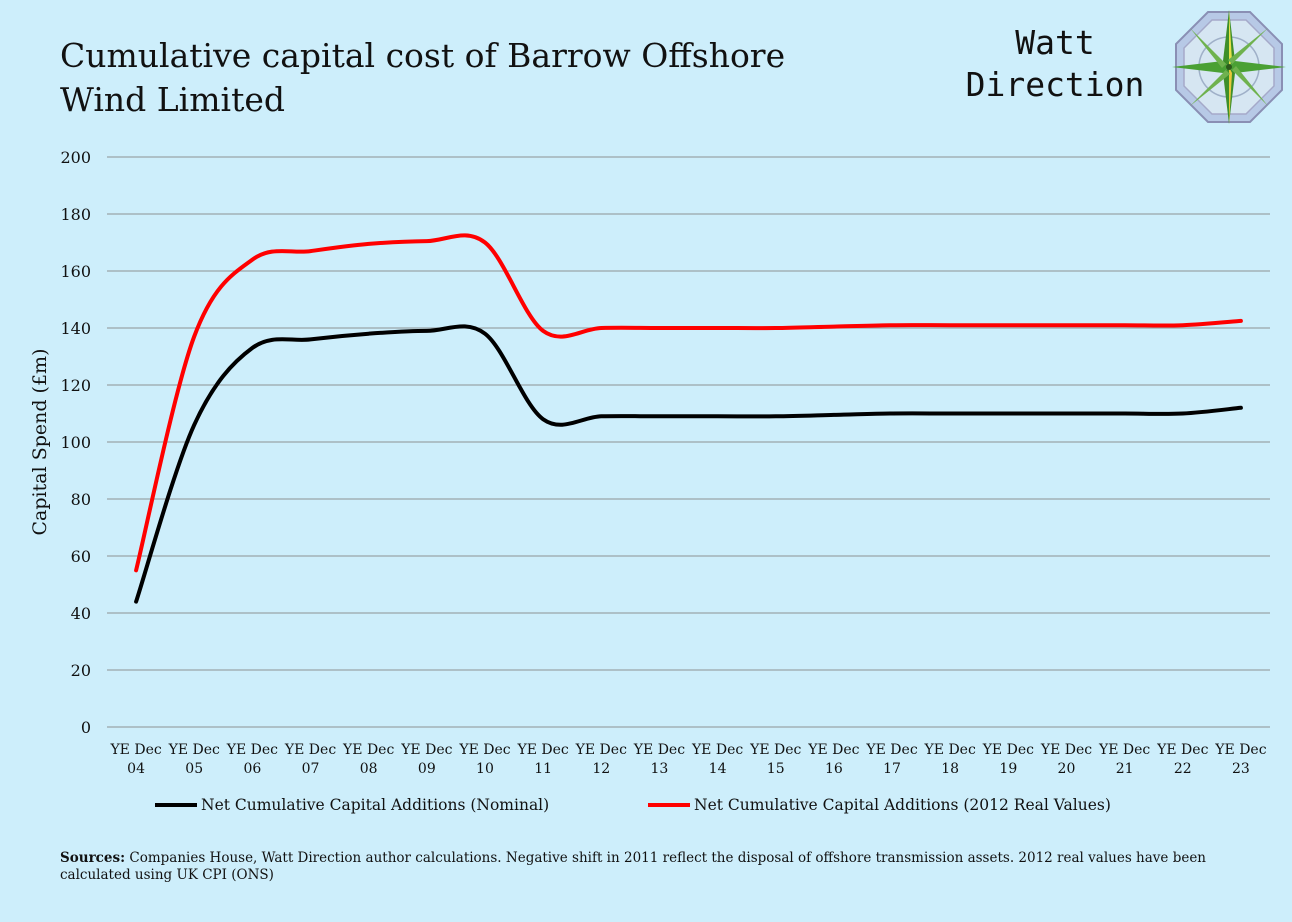 Image resolution: width=1292 pixels, height=922 pixels. Describe the element at coordinates (252, 750) in the screenshot. I see `x-tick-label-top-2: YE Dec` at that location.